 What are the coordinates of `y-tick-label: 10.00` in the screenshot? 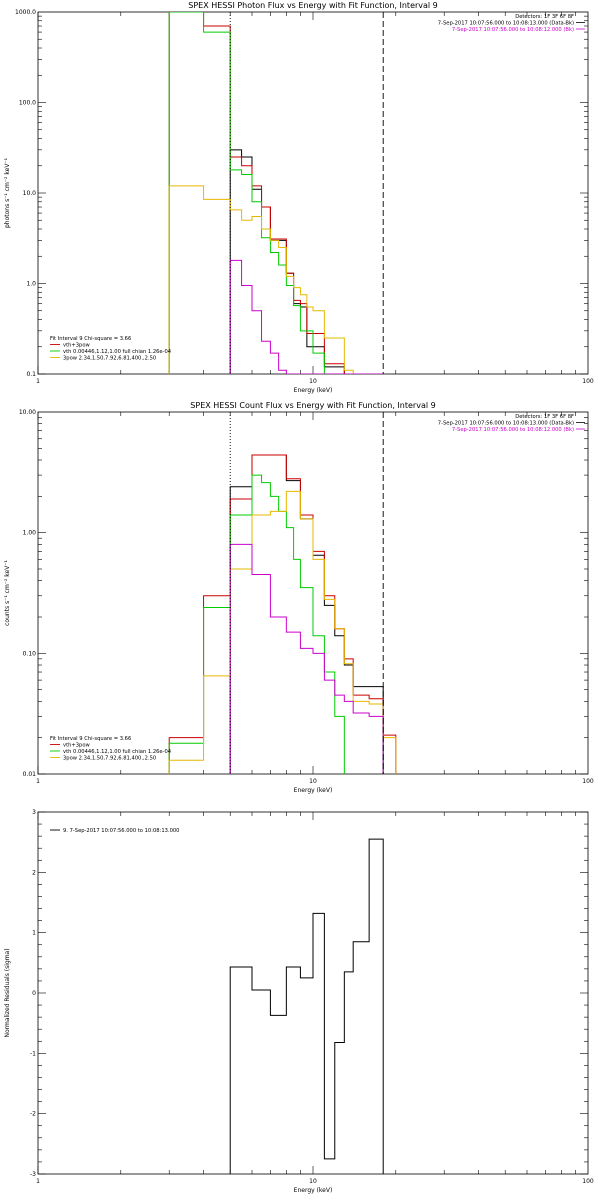 It's located at (27, 412).